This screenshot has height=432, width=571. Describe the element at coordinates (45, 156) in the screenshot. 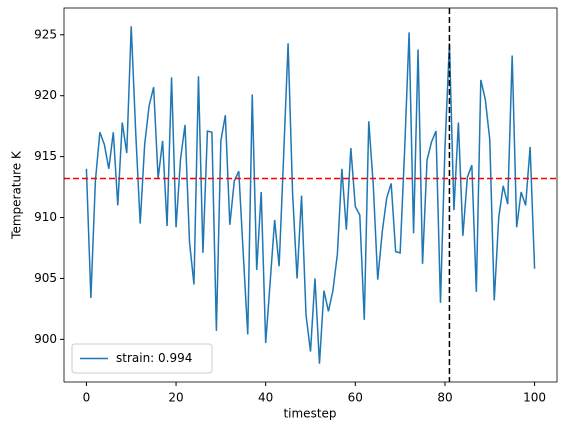

I see `y-tick-label: 915` at that location.